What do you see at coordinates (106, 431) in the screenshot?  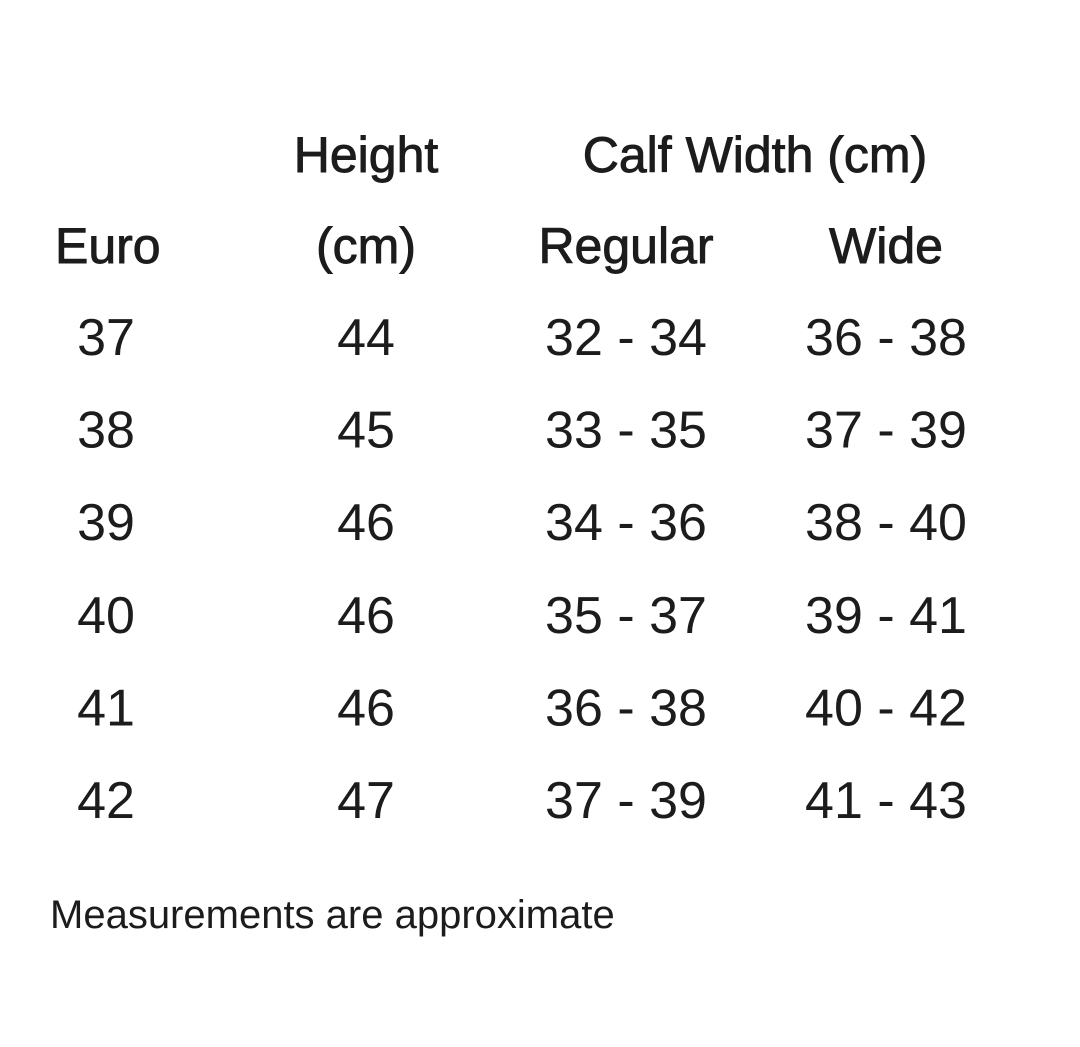 I see `table-cell: 38` at bounding box center [106, 431].